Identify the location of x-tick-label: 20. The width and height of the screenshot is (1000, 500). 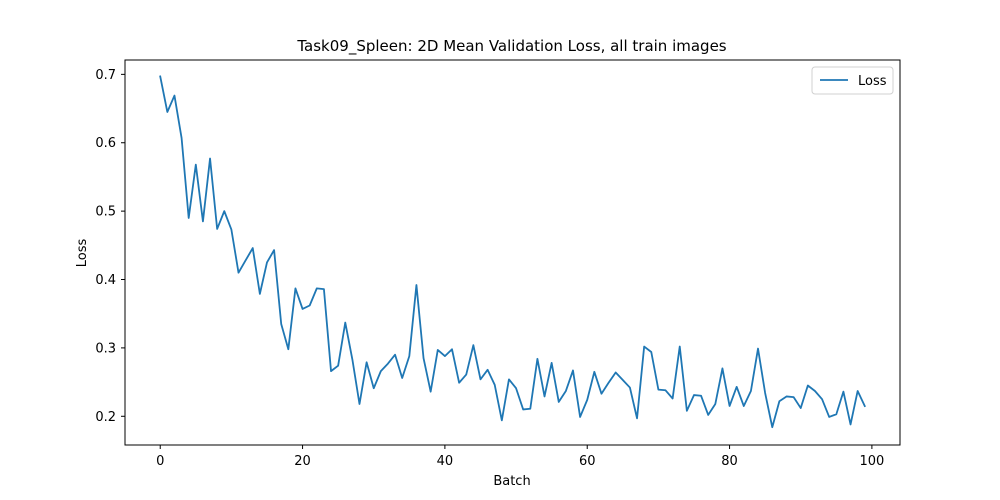
(302, 461).